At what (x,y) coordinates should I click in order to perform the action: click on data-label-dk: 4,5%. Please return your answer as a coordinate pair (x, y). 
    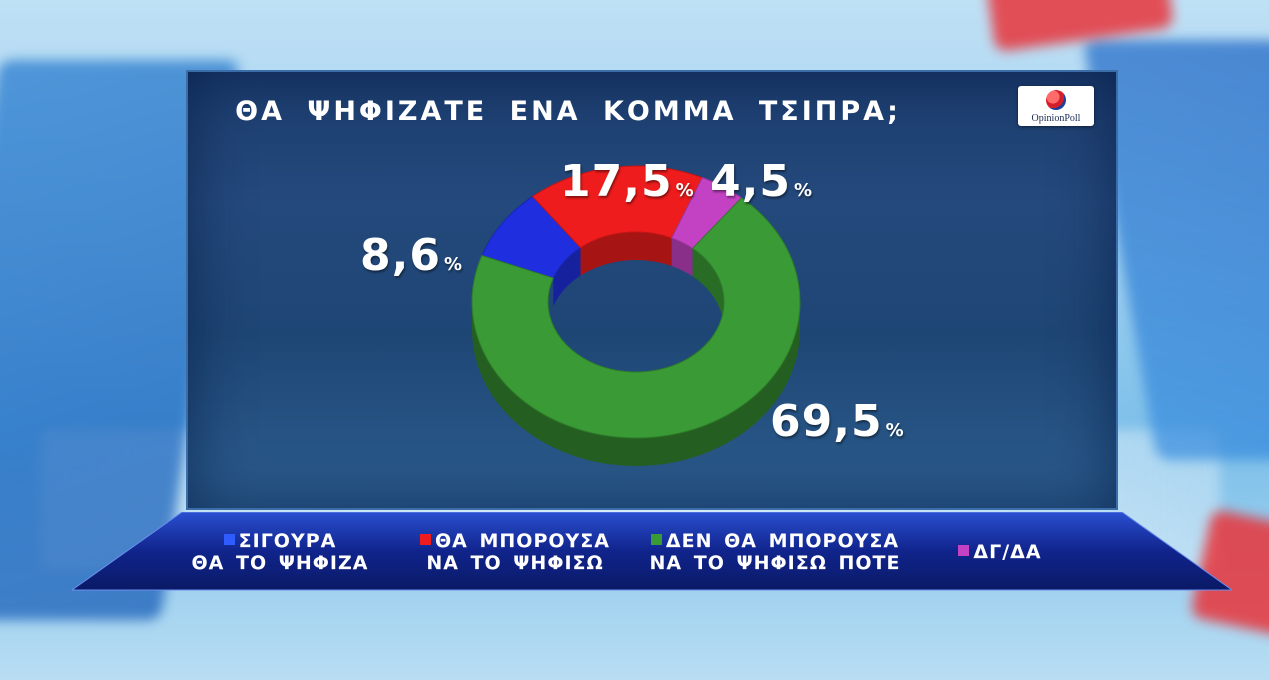
    Looking at the image, I should click on (761, 181).